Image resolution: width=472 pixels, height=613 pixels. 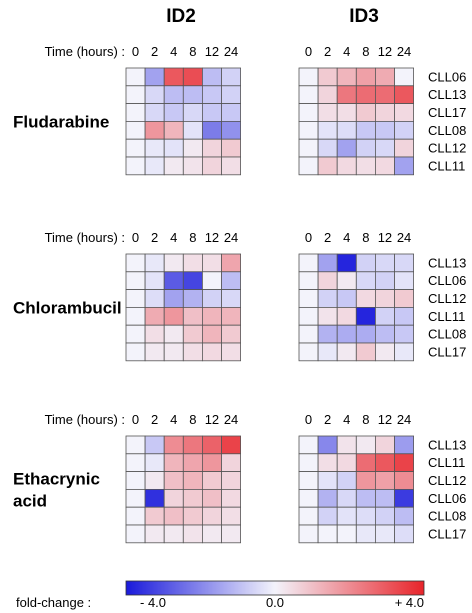 What do you see at coordinates (67, 307) in the screenshot?
I see `drug-name: Chlorambucil` at bounding box center [67, 307].